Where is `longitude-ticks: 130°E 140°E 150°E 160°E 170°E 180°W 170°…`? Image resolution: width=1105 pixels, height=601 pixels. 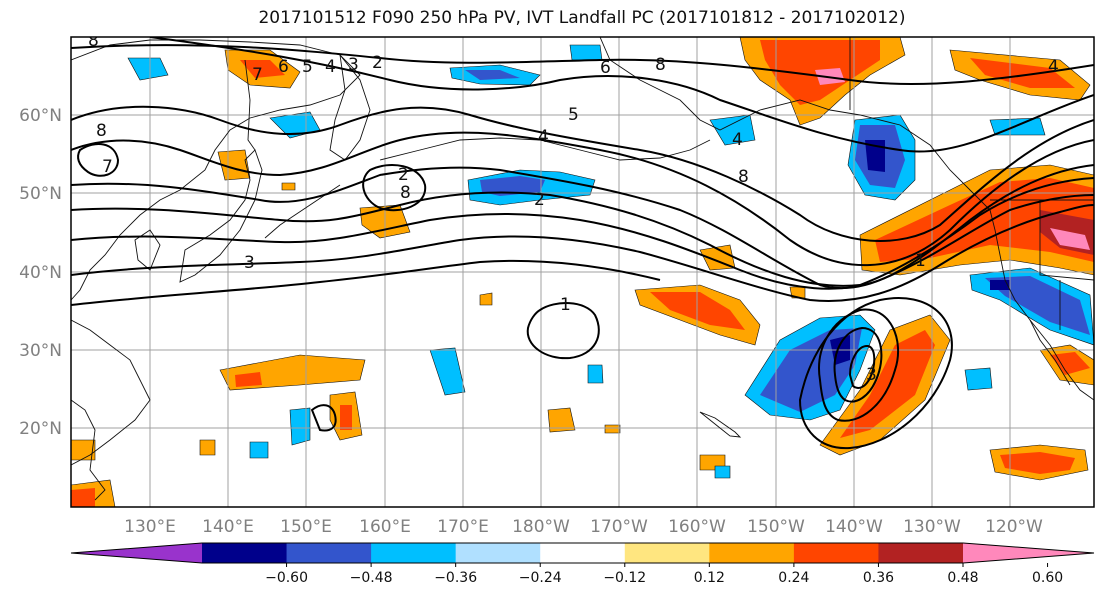 longitude-ticks: 130°E 140°E 150°E 160°E 170°E 180°W 170°… is located at coordinates (583, 527).